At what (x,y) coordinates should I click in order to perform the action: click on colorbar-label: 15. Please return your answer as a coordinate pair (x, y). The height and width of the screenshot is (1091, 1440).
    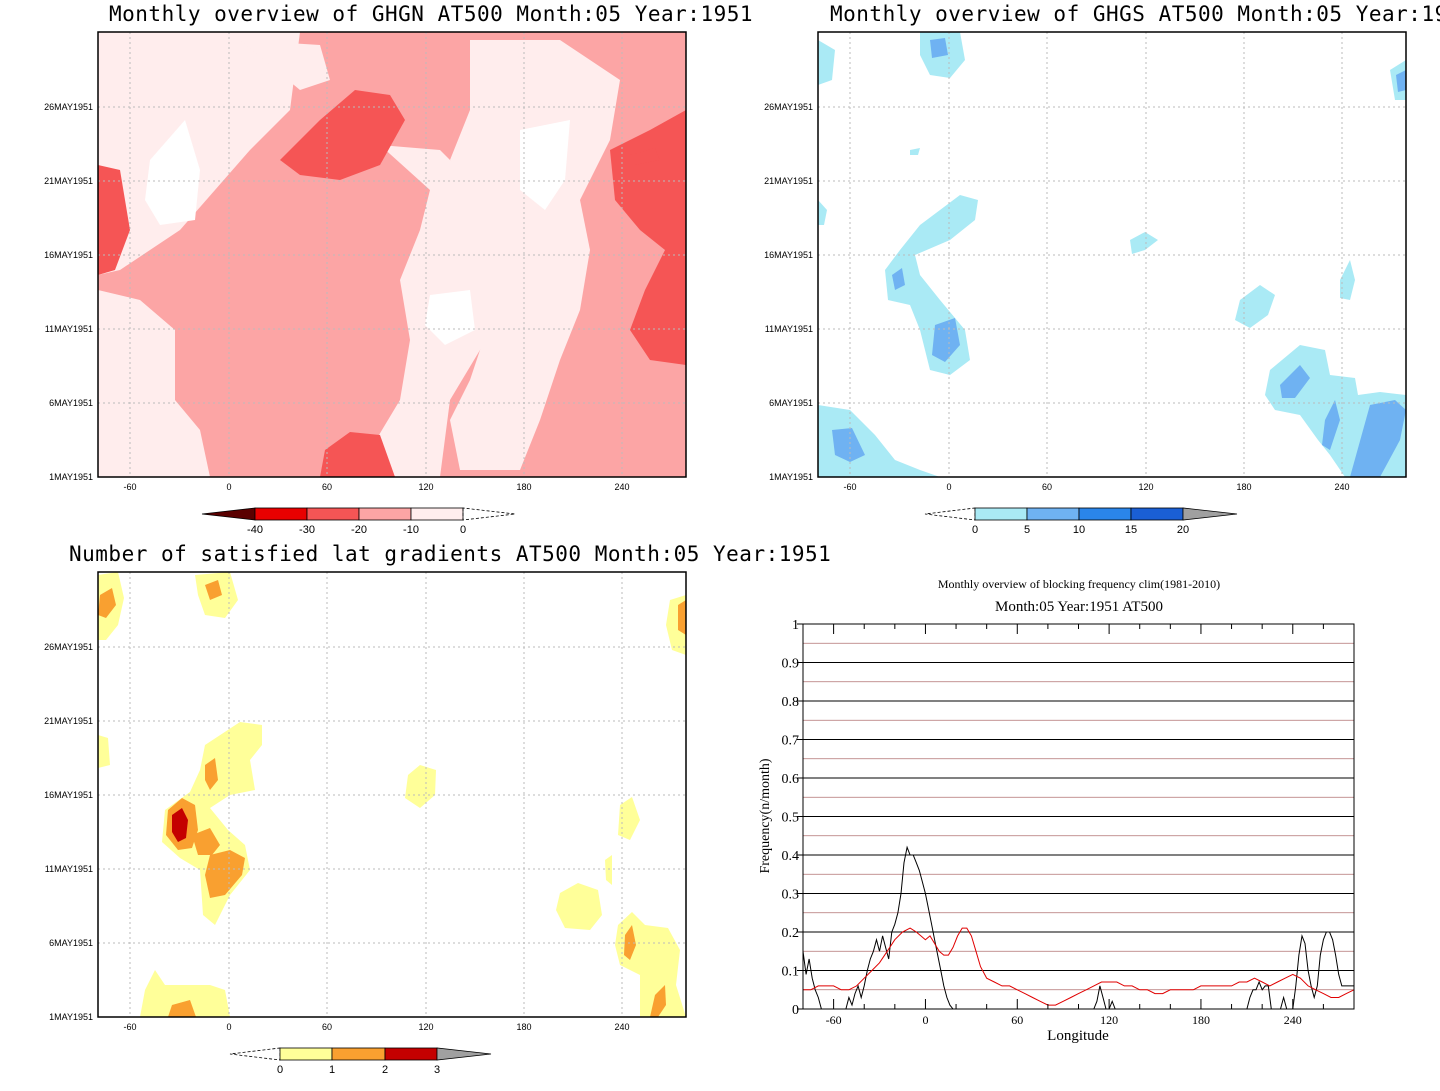
    Looking at the image, I should click on (1131, 530).